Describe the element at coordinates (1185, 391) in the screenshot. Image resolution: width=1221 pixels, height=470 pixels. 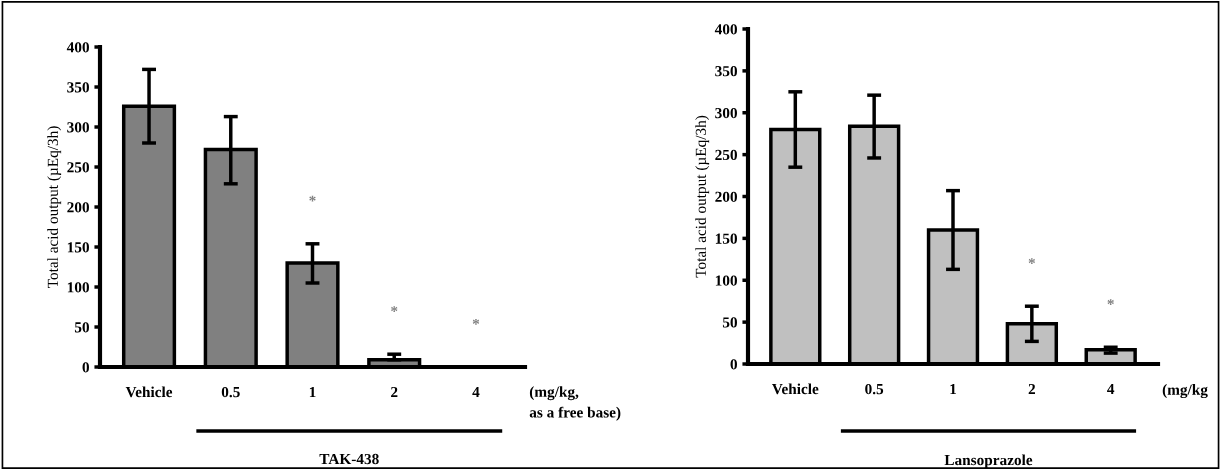
I see `text: (mg/kg` at that location.